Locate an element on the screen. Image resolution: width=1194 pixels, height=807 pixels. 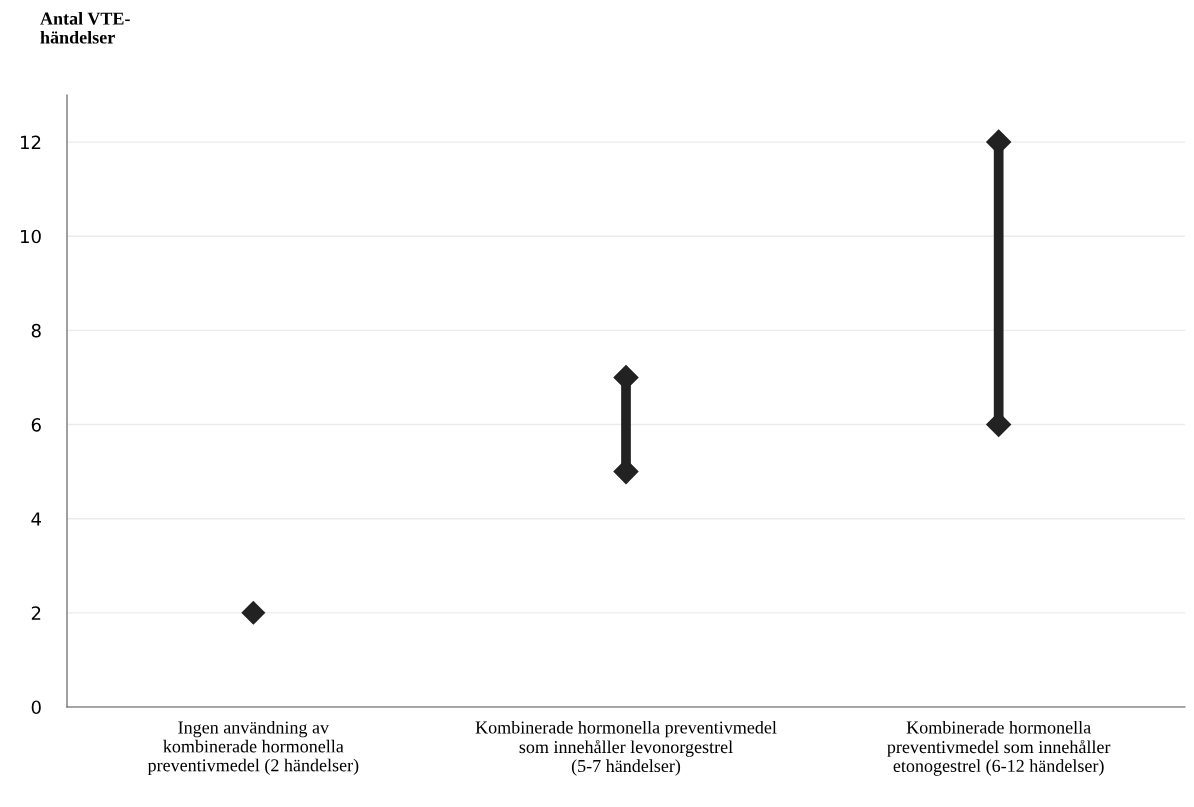
y-tick-label: 2 is located at coordinates (36, 613).